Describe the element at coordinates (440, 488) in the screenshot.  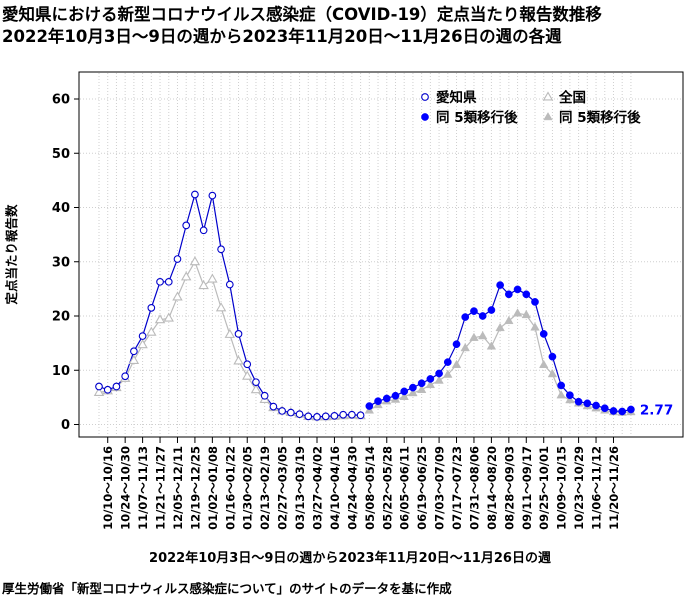
I see `x-tick-label: 07/03～07/09` at that location.